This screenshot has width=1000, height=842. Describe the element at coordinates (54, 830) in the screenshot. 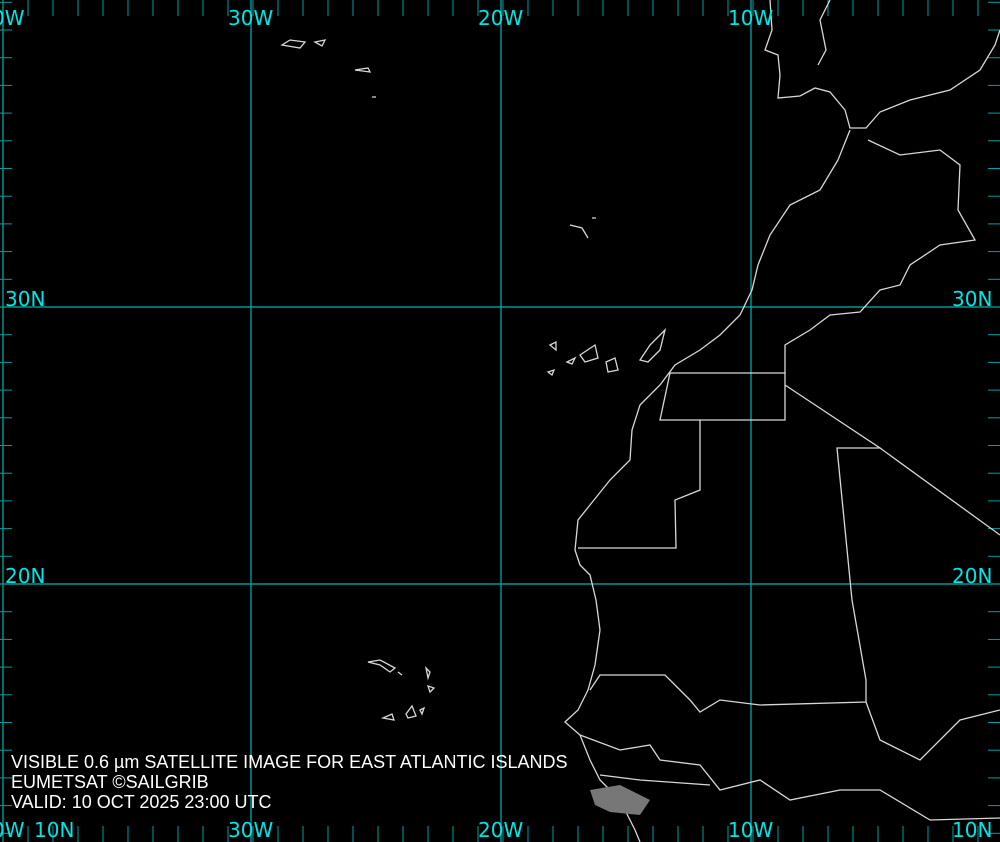

I see `left-label-10n: 10N` at that location.